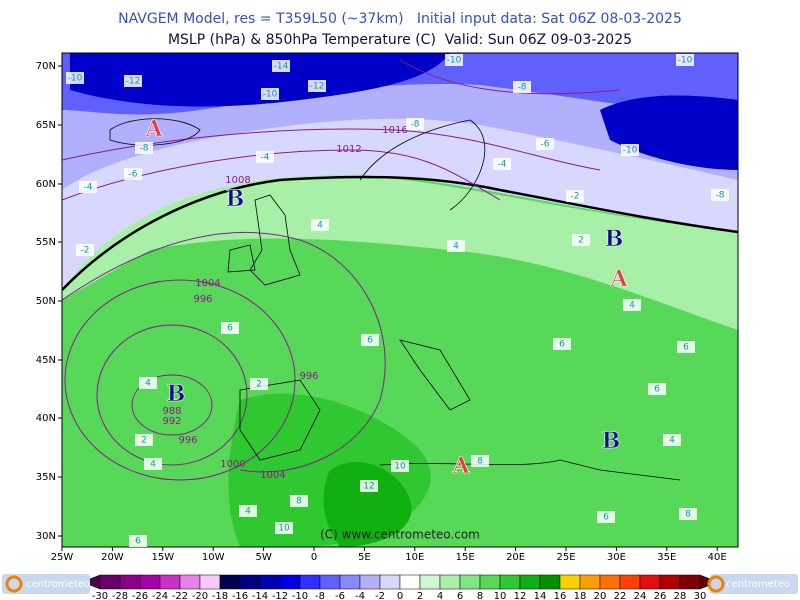 This screenshot has width=800, height=600. What do you see at coordinates (237, 180) in the screenshot?
I see `isobar-label: 1008` at bounding box center [237, 180].